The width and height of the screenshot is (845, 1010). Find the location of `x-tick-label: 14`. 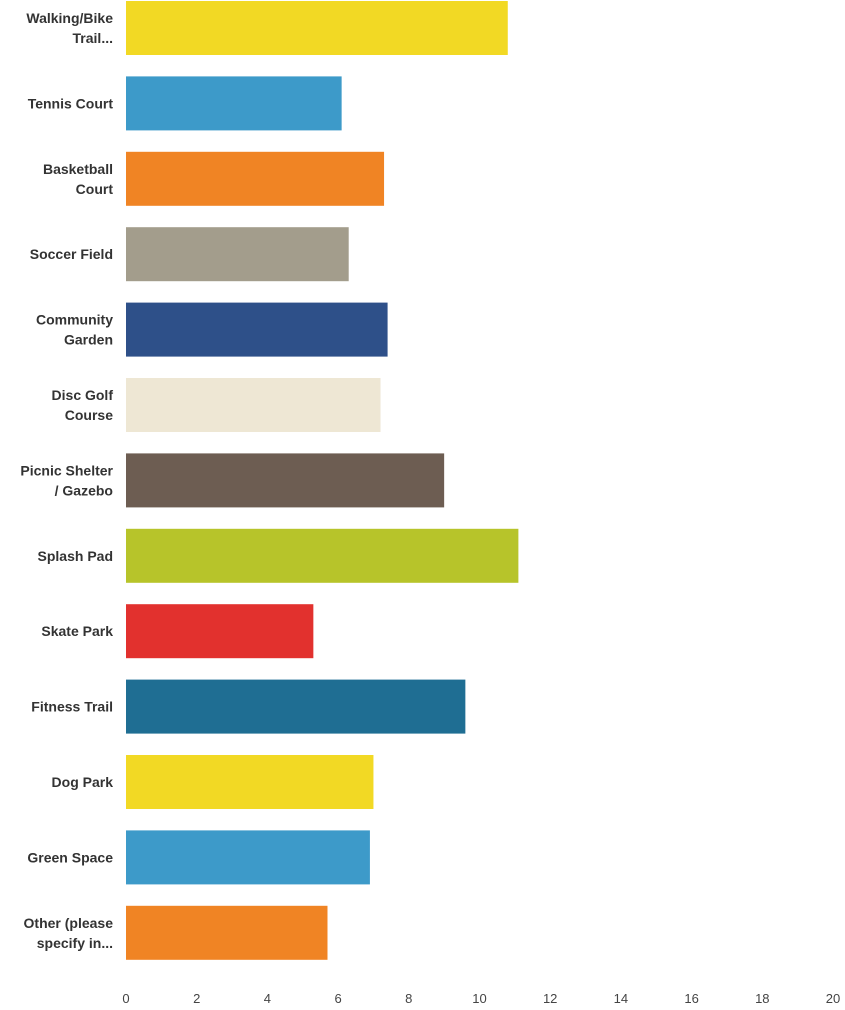

x-tick-label: 14 is located at coordinates (621, 998).